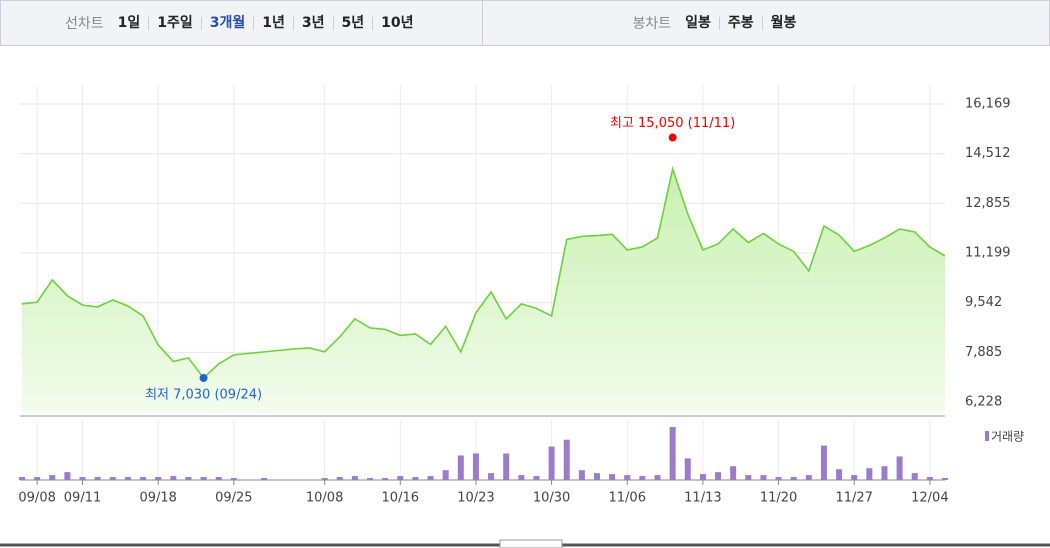 The height and width of the screenshot is (548, 1050). I want to click on period-tab: 일봉, so click(698, 22).